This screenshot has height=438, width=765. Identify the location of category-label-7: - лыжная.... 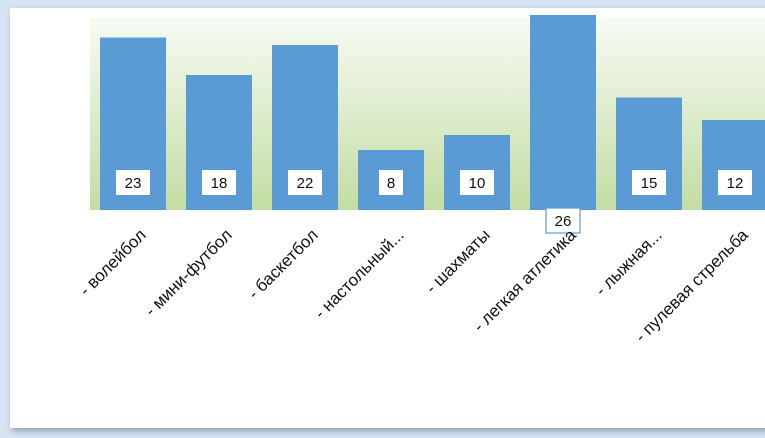
(628, 262).